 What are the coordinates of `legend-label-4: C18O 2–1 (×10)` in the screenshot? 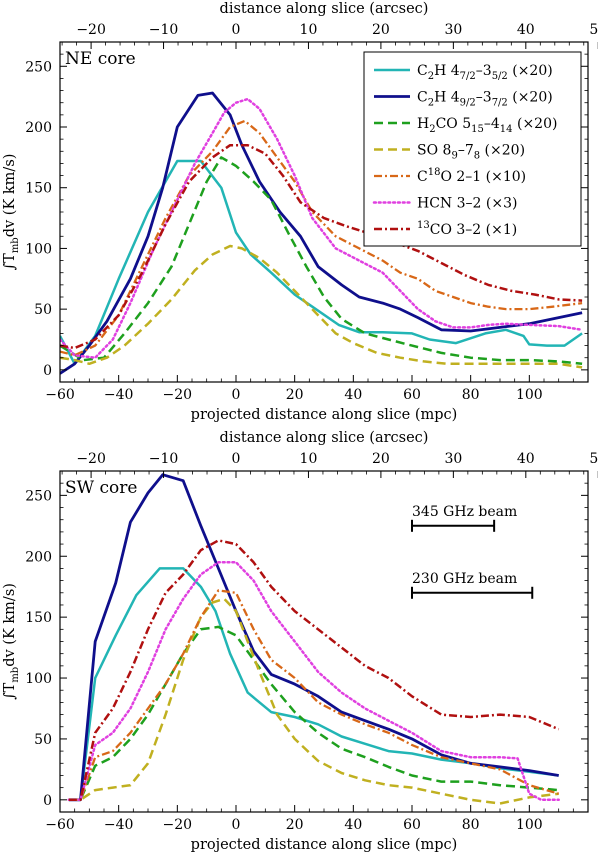 It's located at (471, 176).